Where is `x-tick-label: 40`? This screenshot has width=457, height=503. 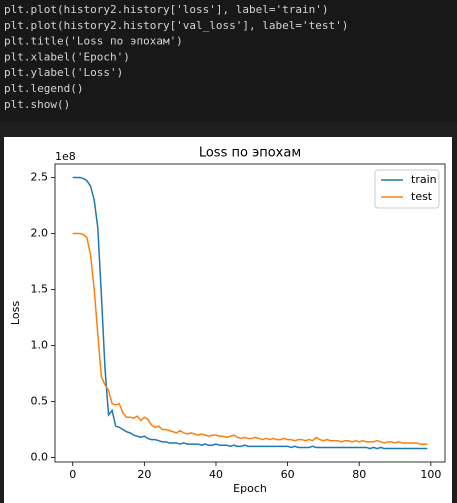 x-tick-label: 40 is located at coordinates (216, 474).